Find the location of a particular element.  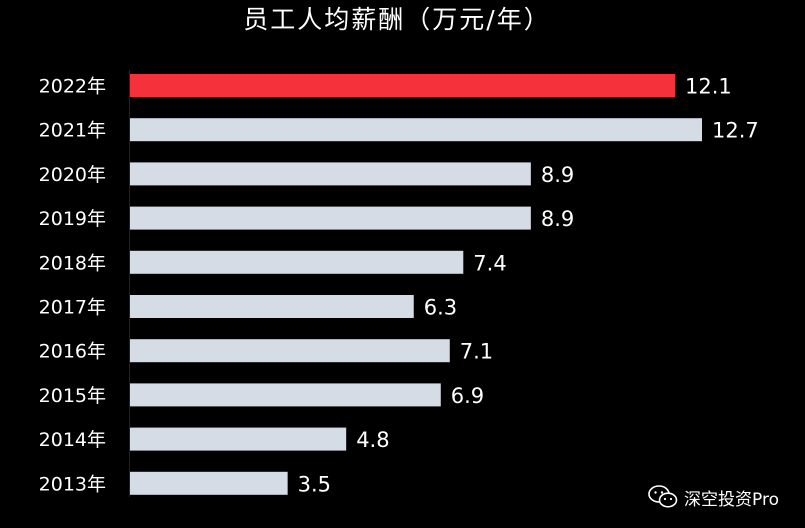

value-label: 6.3 is located at coordinates (440, 308).